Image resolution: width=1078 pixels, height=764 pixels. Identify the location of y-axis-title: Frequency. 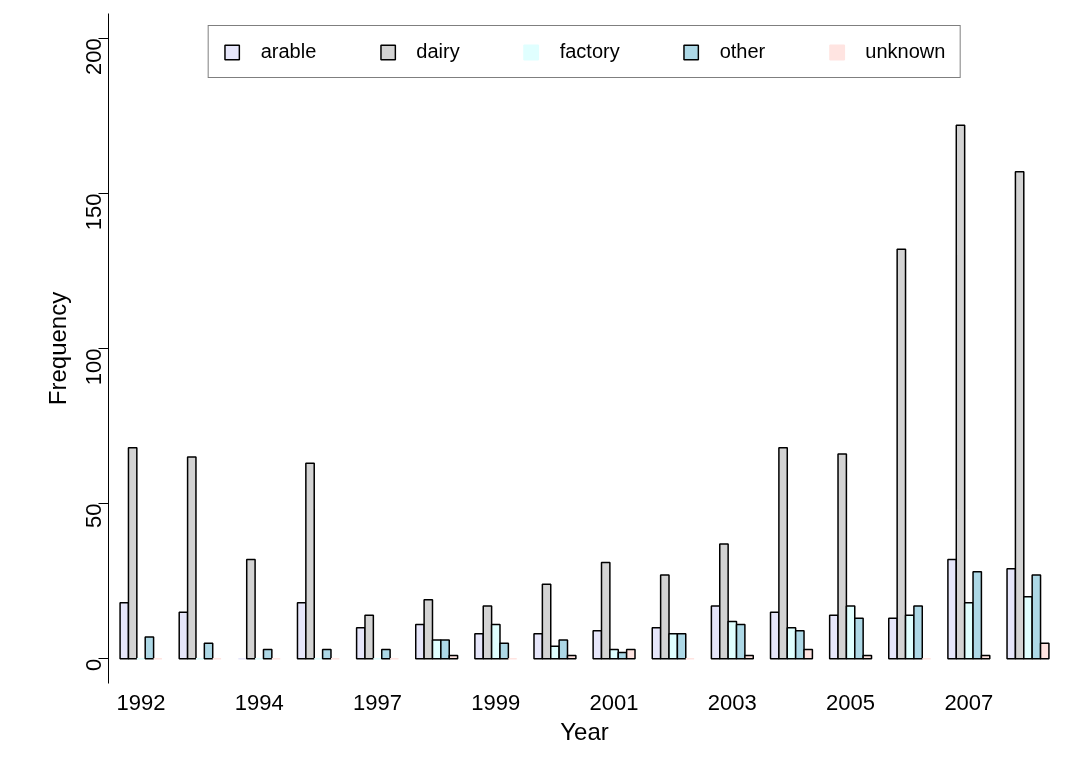
(57, 348).